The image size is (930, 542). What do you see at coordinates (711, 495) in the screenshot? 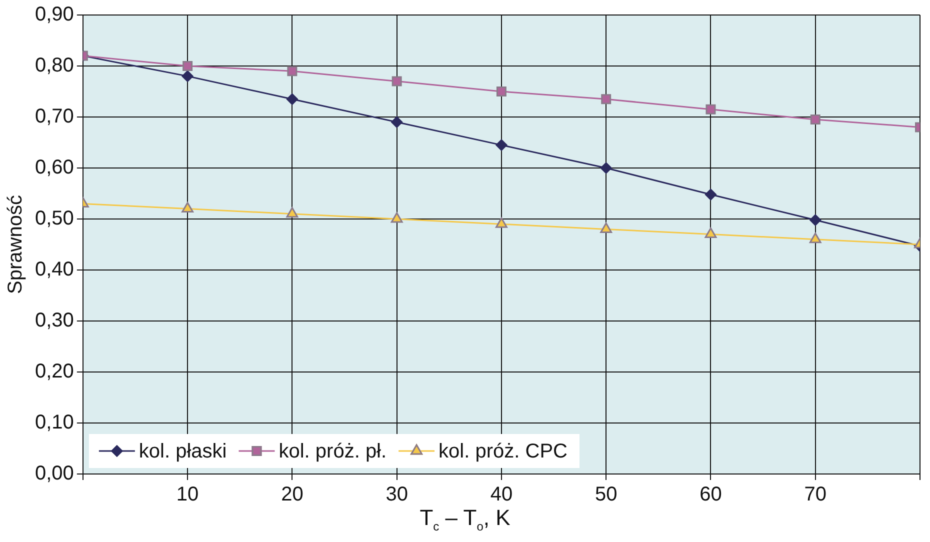
I see `x-tick-label: 60` at bounding box center [711, 495].